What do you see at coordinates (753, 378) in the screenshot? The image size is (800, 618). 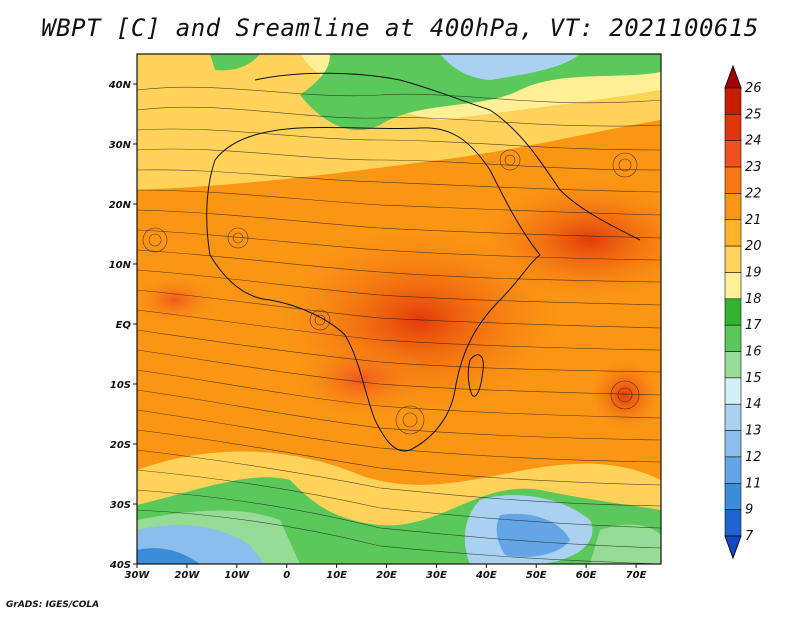 I see `colorbar-label: 15` at bounding box center [753, 378].